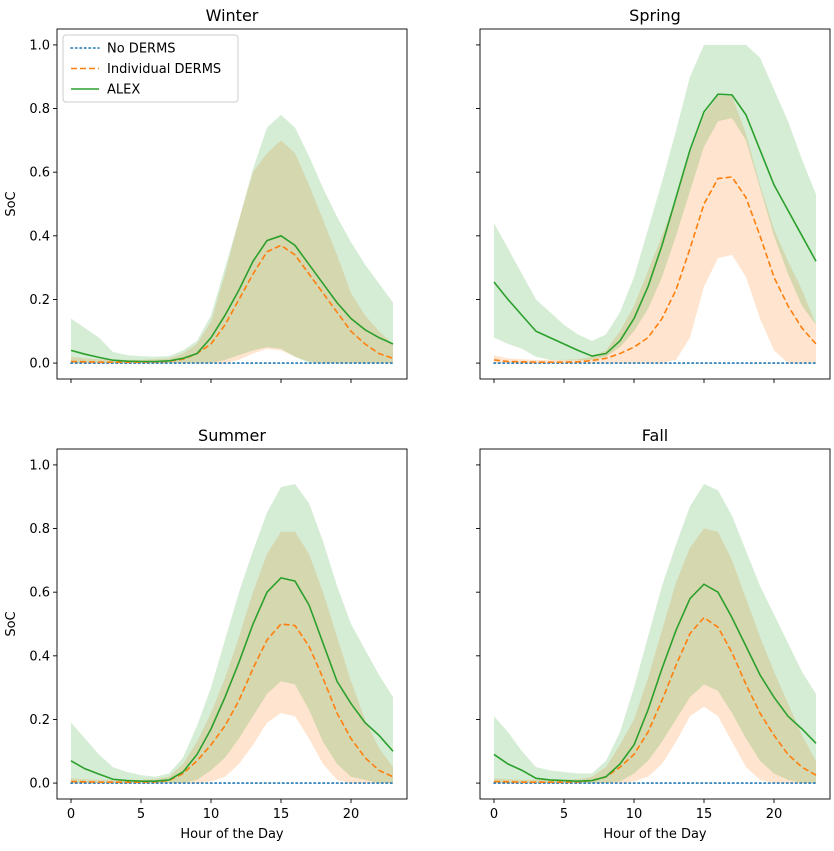 This screenshot has width=834, height=851. I want to click on legend-label: Individual DERMS, so click(164, 69).